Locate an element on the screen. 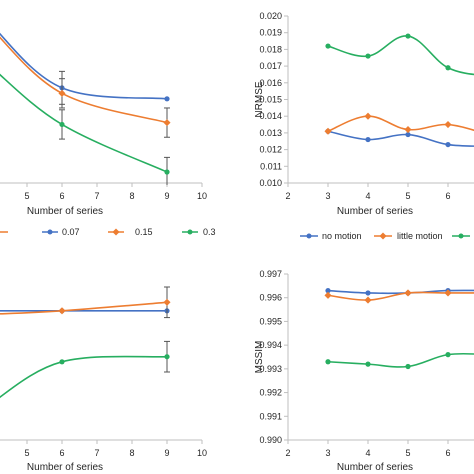  y-tick-label: 0.016 is located at coordinates (270, 83).